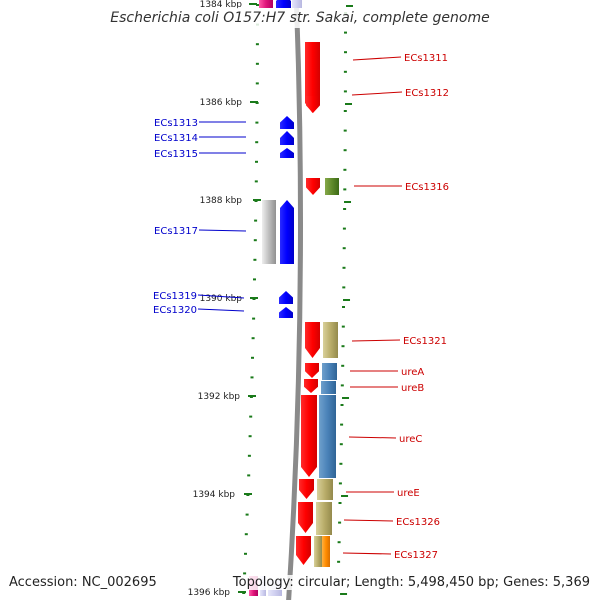 This screenshot has width=600, height=600. Describe the element at coordinates (176, 154) in the screenshot. I see `gene-label-ECs1315: ECs1315` at that location.